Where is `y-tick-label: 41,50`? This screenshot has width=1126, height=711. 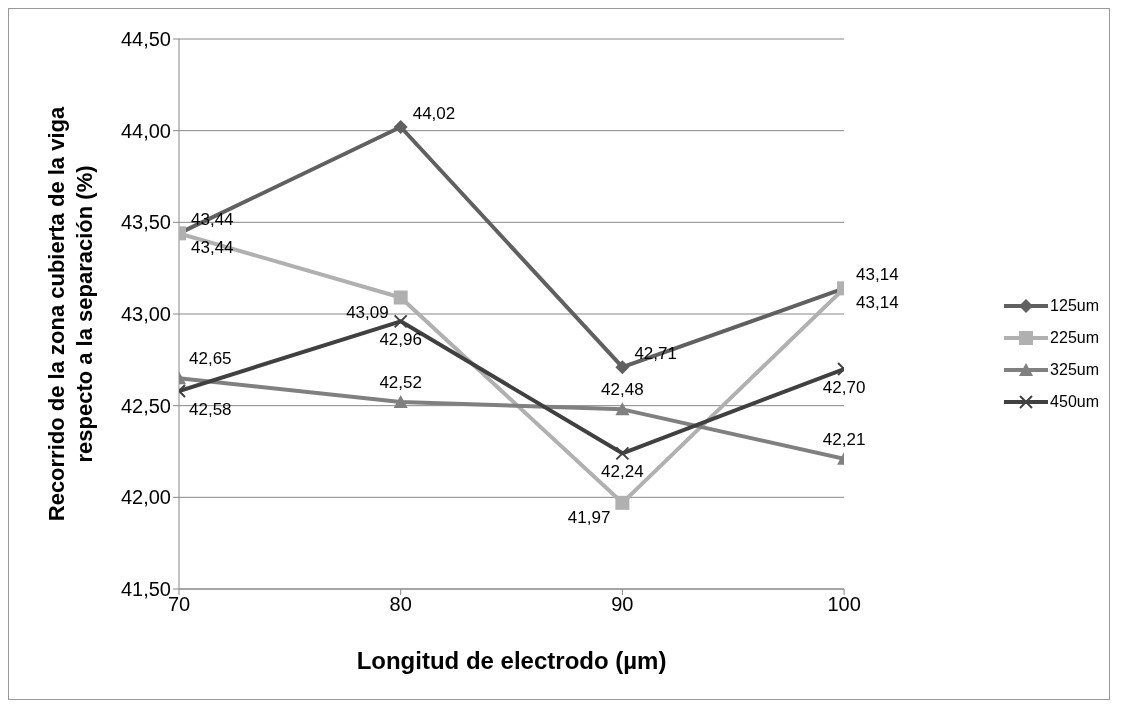 y-tick-label: 41,50 is located at coordinates (145, 589).